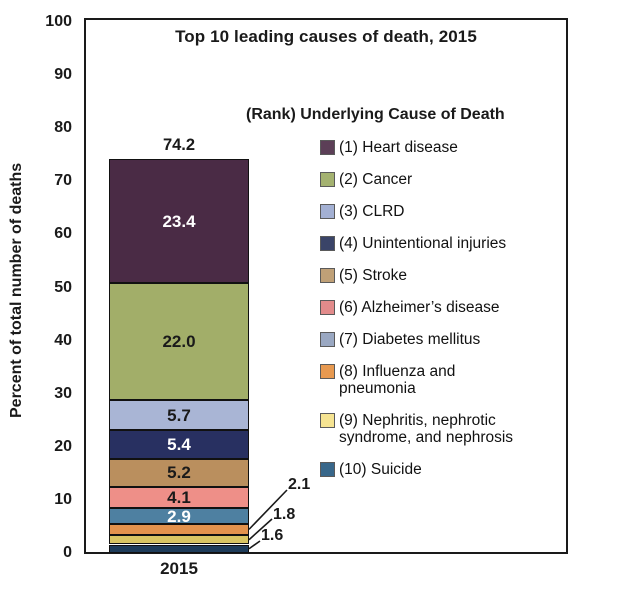 The height and width of the screenshot is (594, 640). I want to click on segment-value-label: 5.4, so click(179, 445).